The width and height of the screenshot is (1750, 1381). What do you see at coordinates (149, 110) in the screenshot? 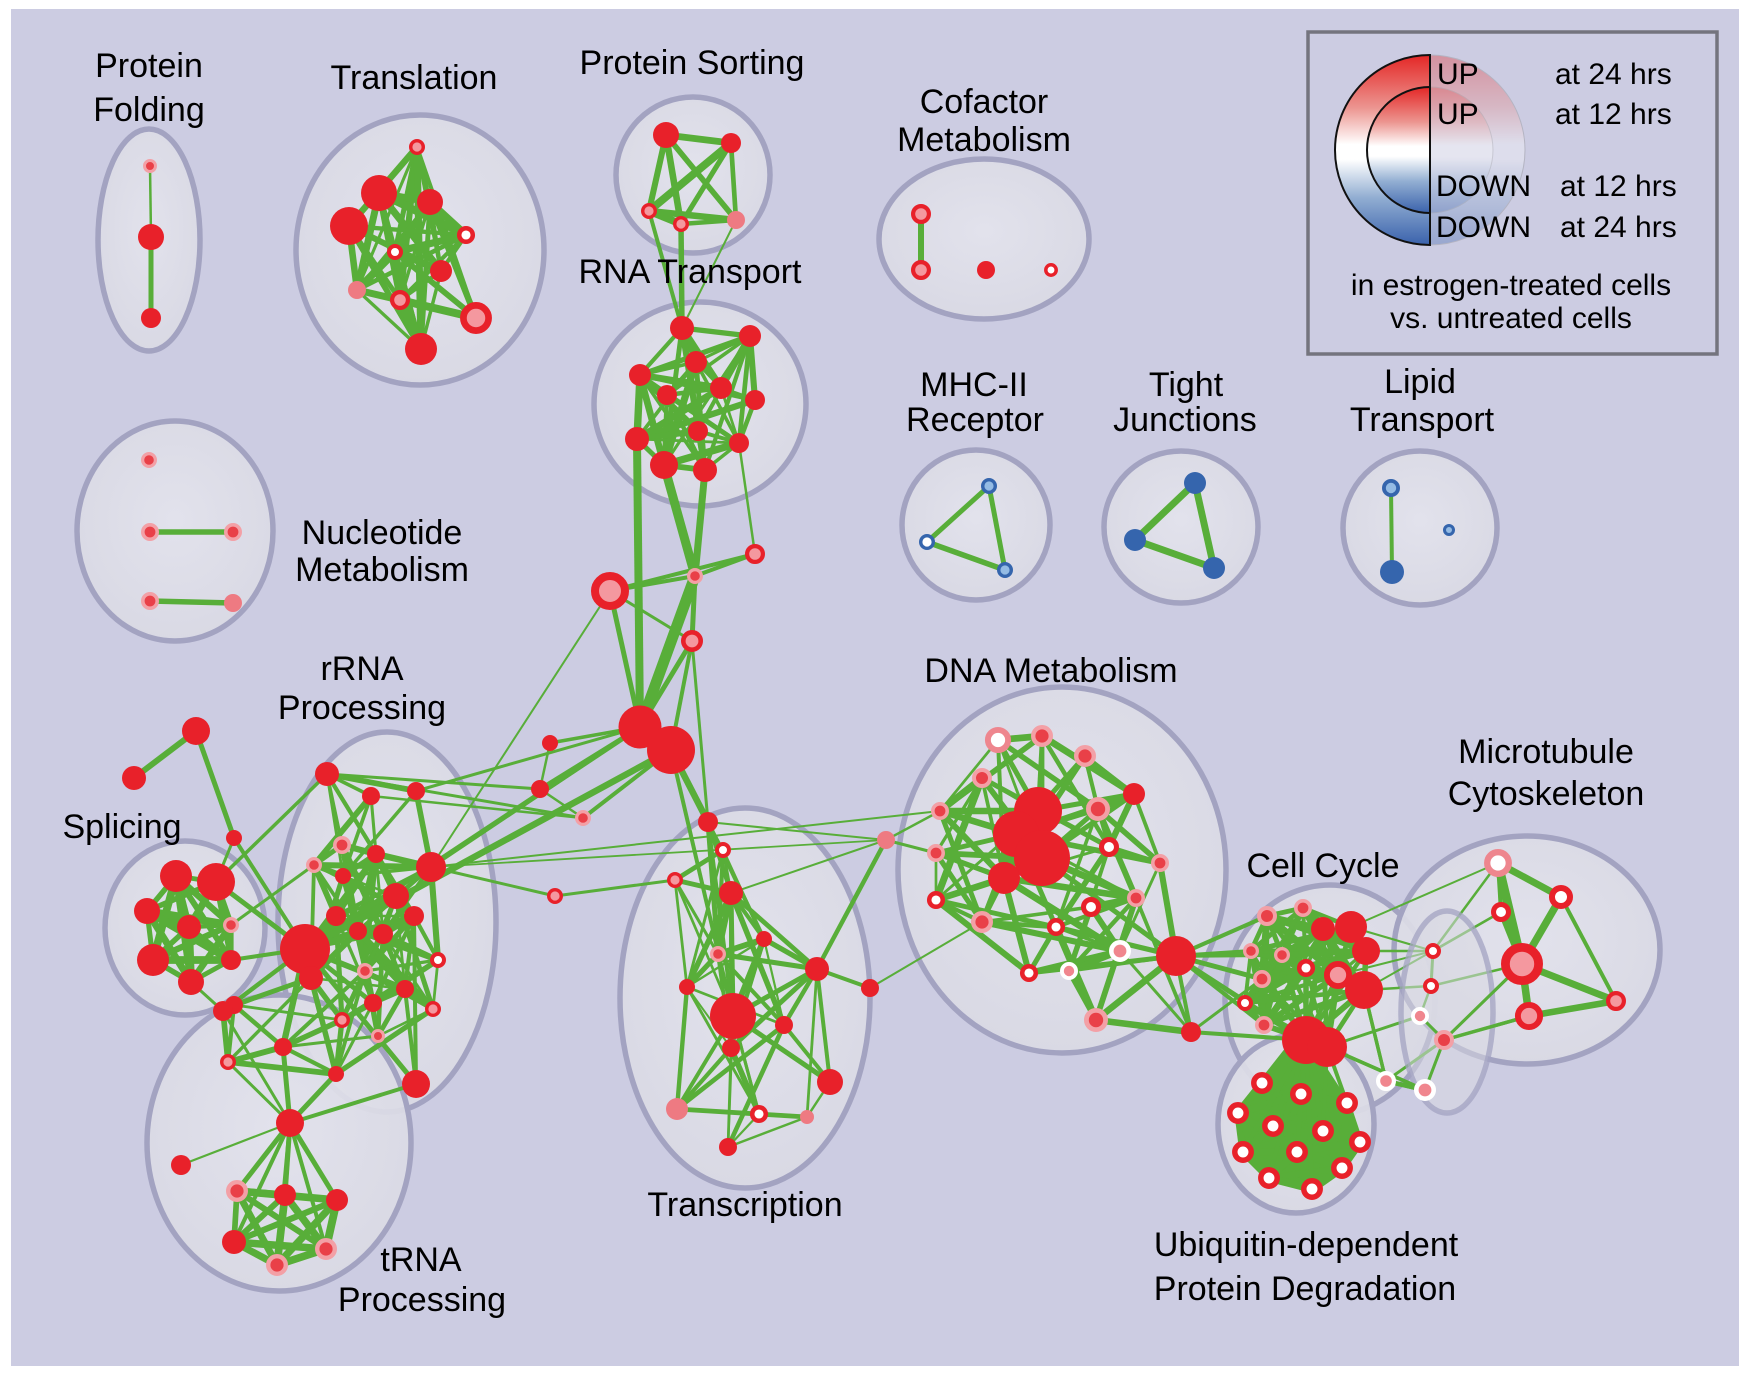
I see `svg-text: Folding` at bounding box center [149, 110].